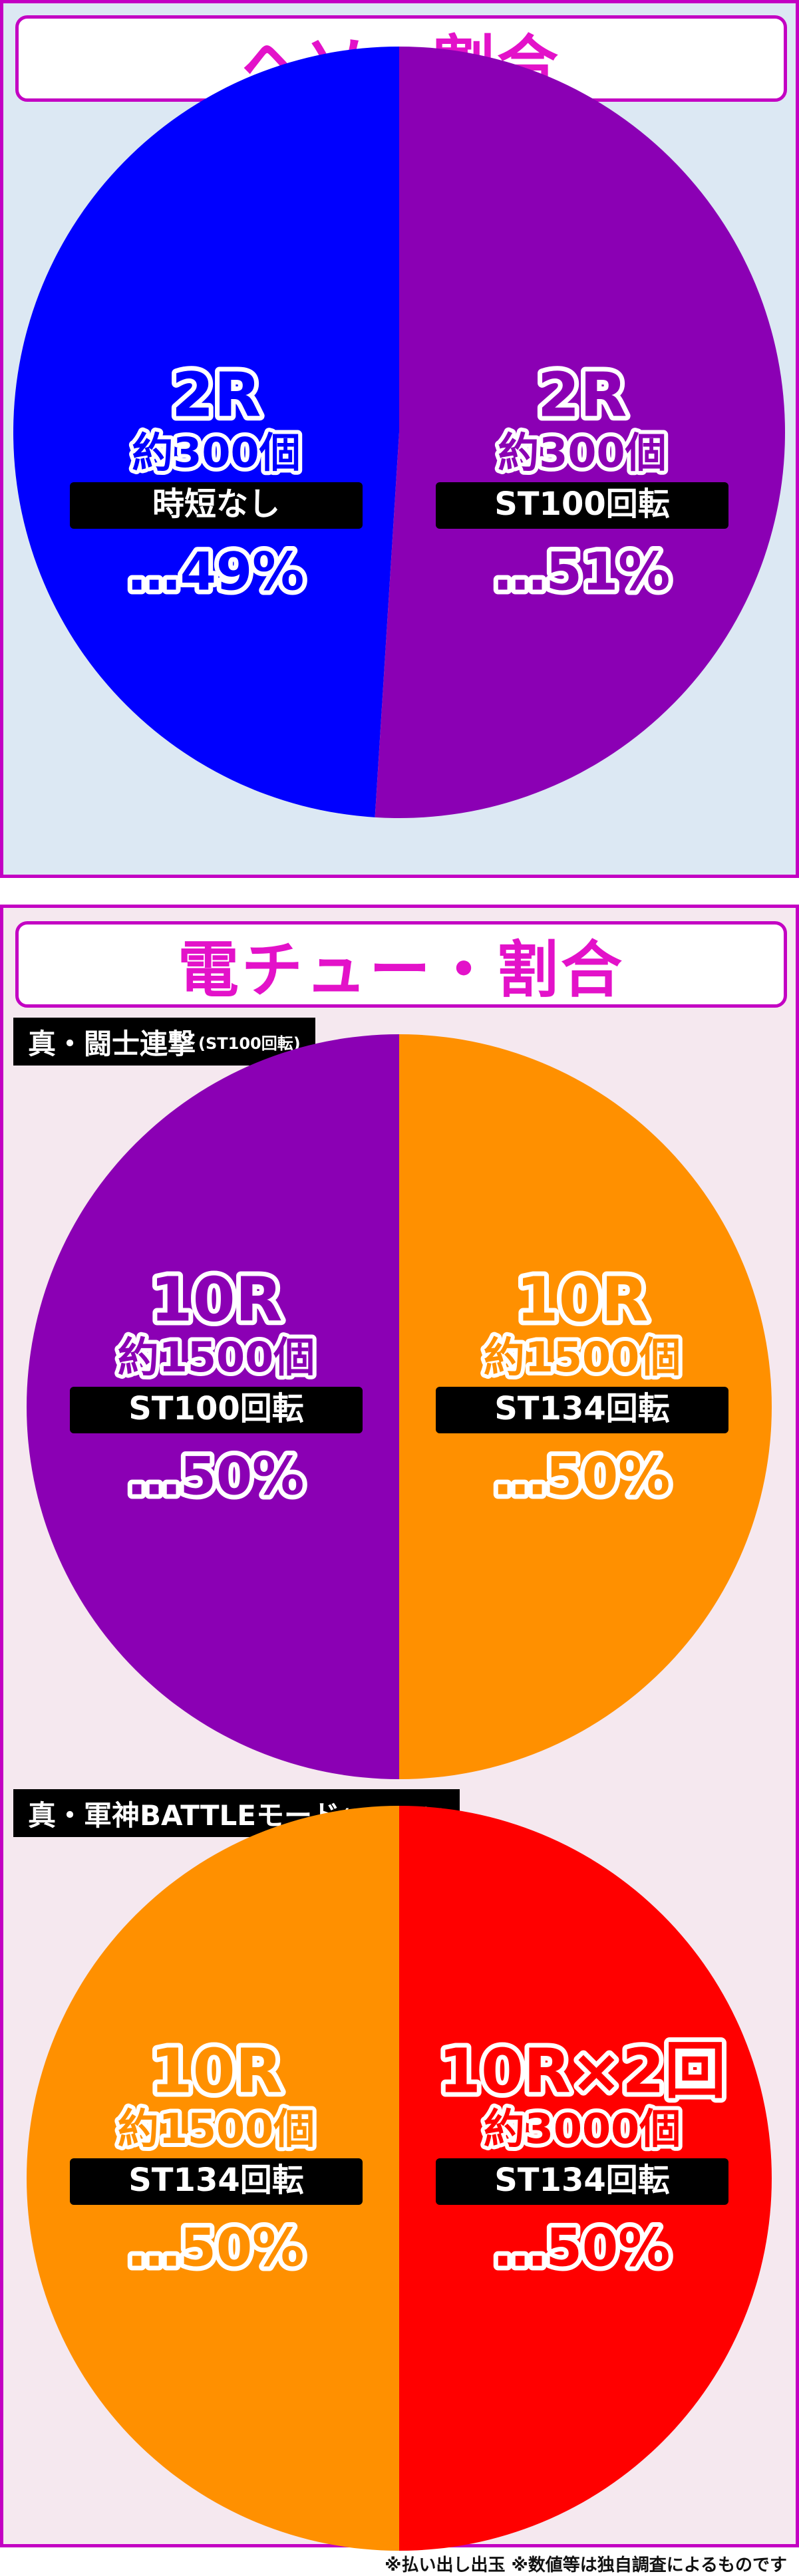 The width and height of the screenshot is (799, 2576). Describe the element at coordinates (582, 2070) in the screenshot. I see `slice-round-label: 10R×2回` at that location.